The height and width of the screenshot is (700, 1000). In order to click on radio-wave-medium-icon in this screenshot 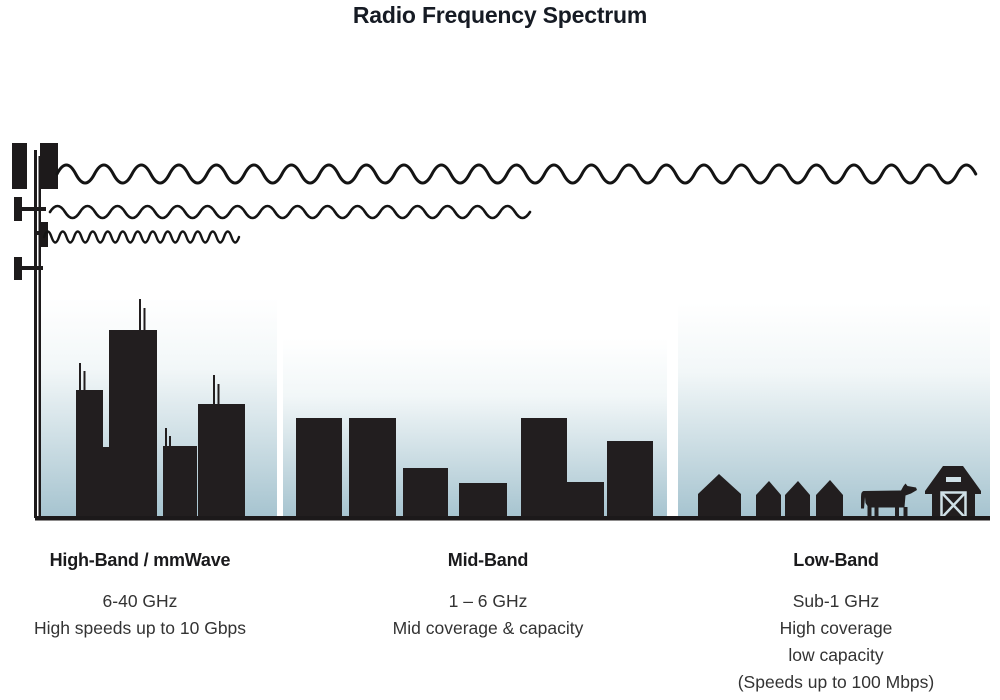, I will do `click(290, 212)`.